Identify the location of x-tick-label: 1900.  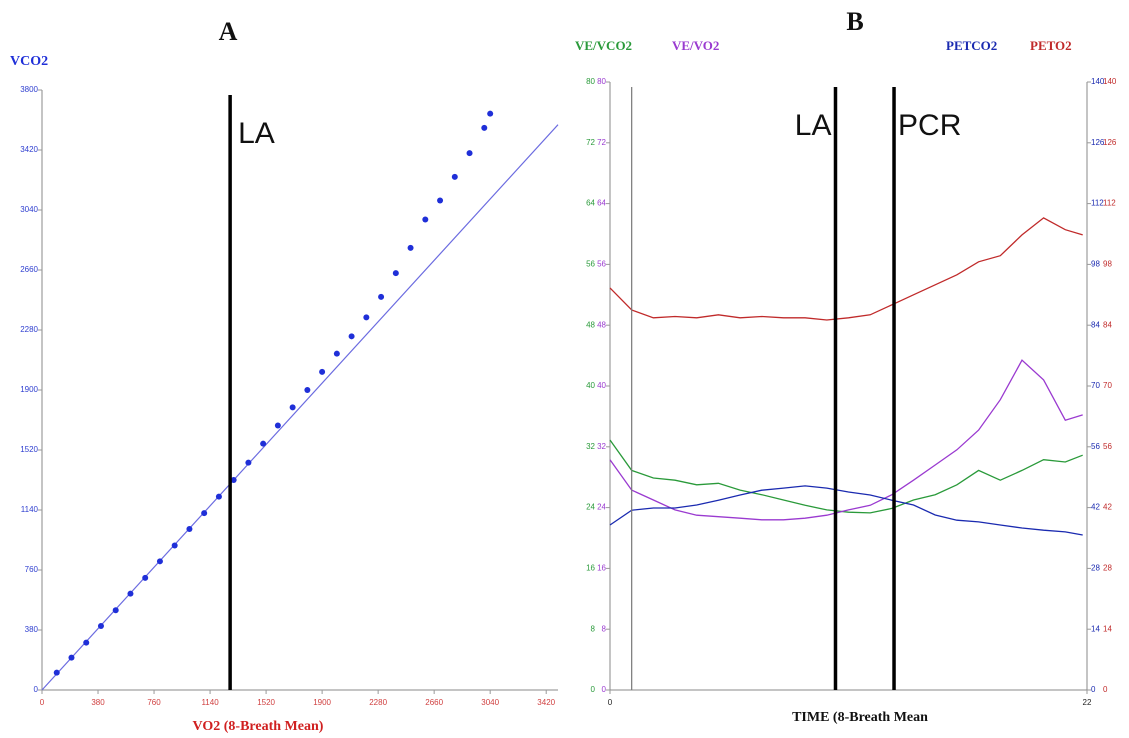
(322, 702).